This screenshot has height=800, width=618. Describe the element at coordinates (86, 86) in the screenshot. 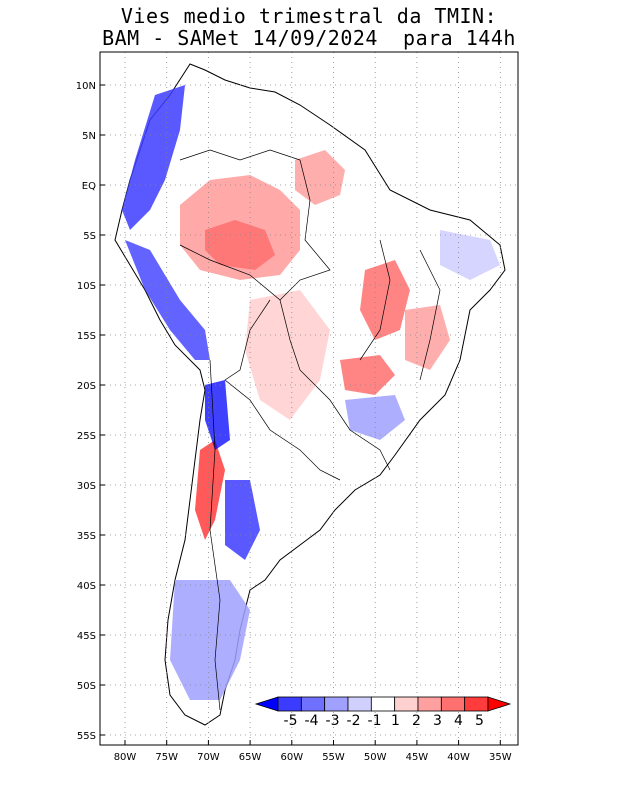

I see `lat-tick-label: 10N` at that location.